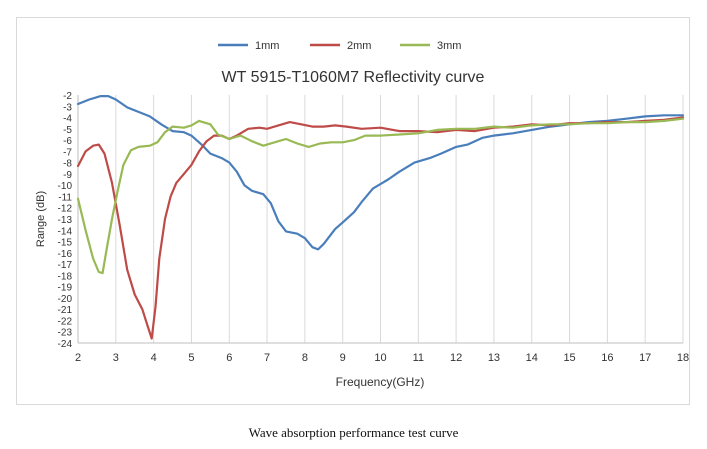  Describe the element at coordinates (248, 46) in the screenshot. I see `legend-item-1mm: 1mm` at that location.